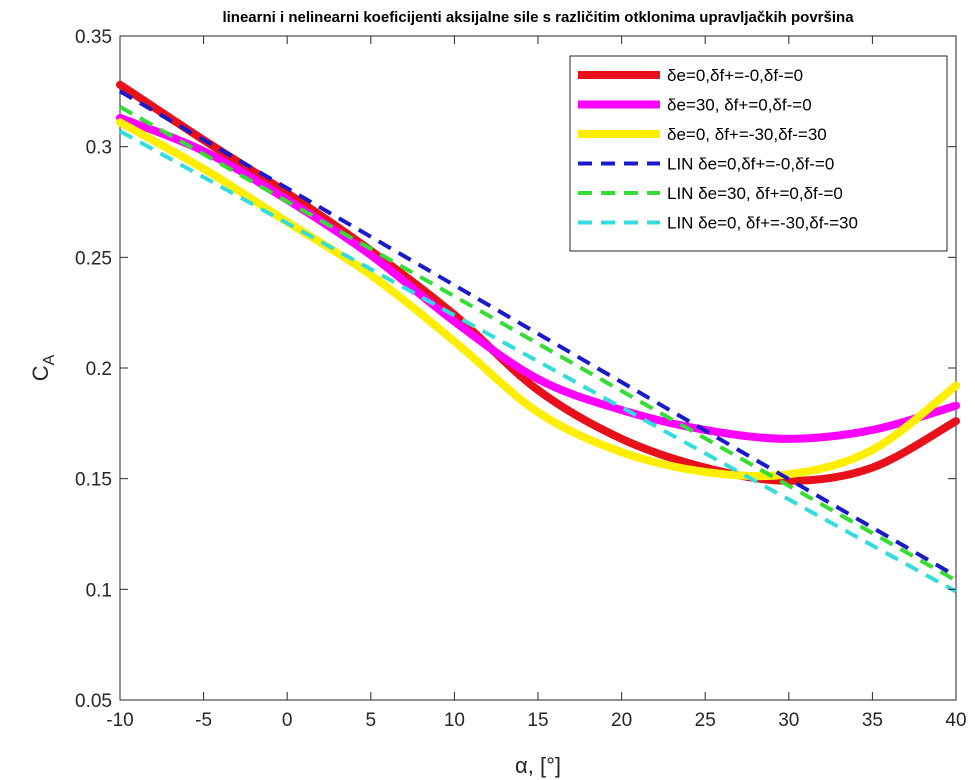  I want to click on x-tick-label: 35, so click(872, 720).